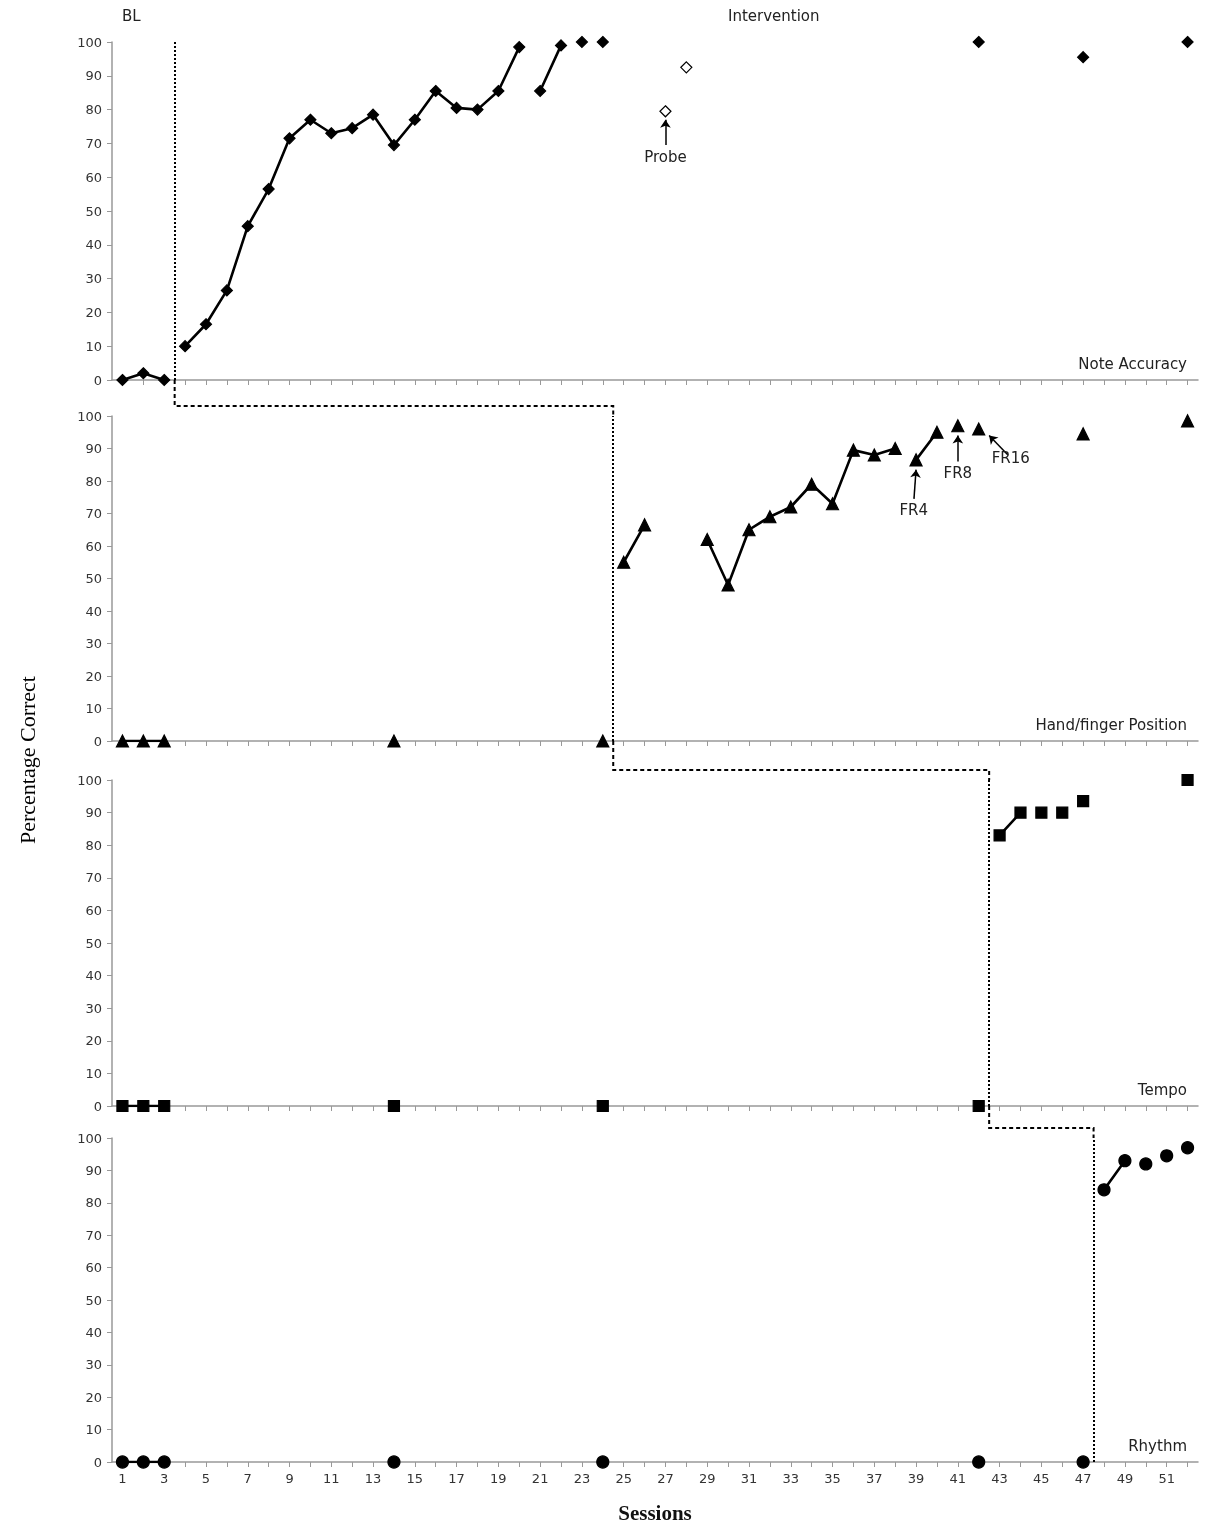 This screenshot has height=1534, width=1209. What do you see at coordinates (540, 1478) in the screenshot?
I see `x-tick-label: 21` at bounding box center [540, 1478].